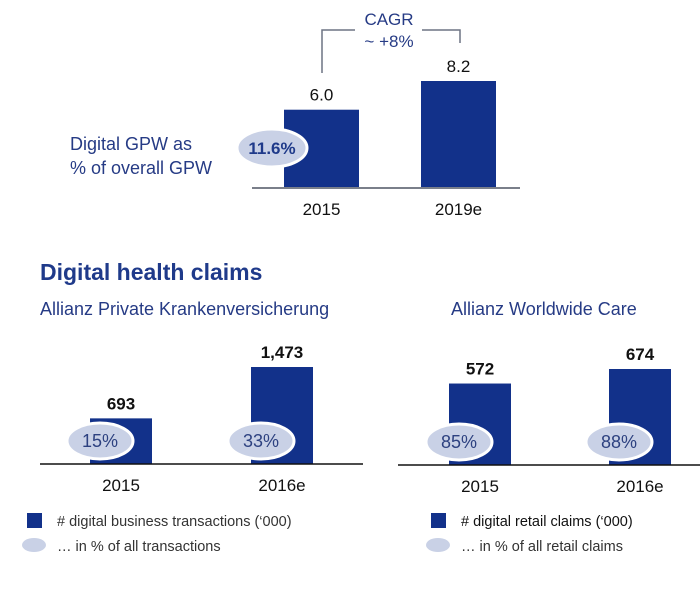 This screenshot has height=592, width=700. I want to click on percentage-badge-text: 33%, so click(261, 441).